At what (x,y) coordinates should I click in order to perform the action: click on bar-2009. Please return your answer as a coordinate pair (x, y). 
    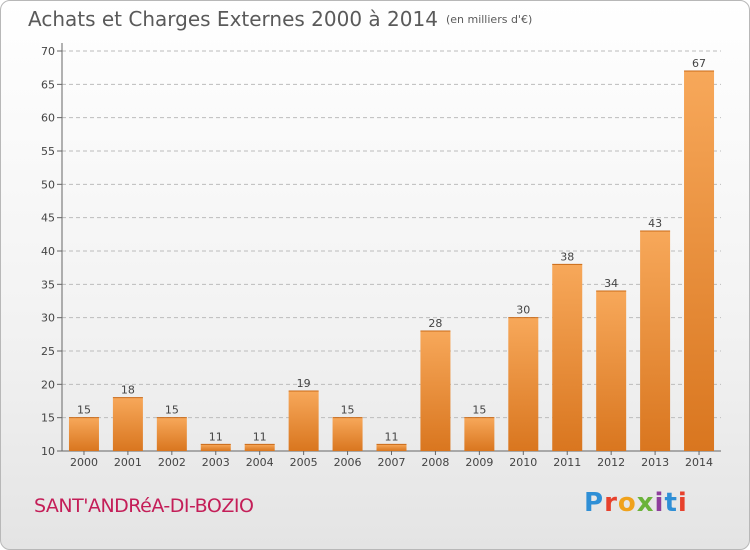
    Looking at the image, I should click on (479, 434).